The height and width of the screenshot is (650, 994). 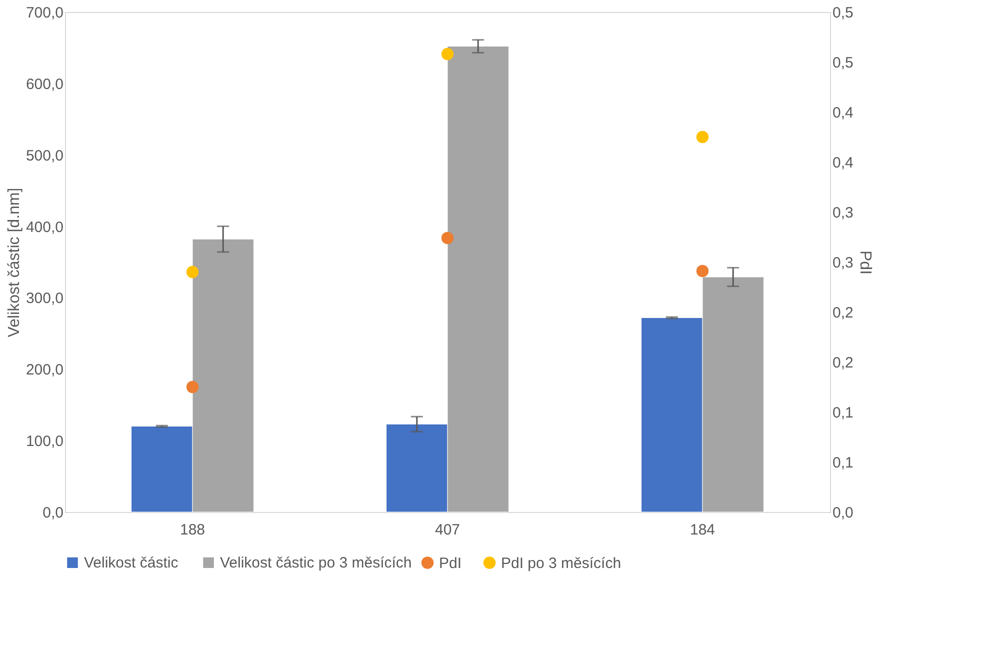 I want to click on y2-axis-title: PdI, so click(x=865, y=262).